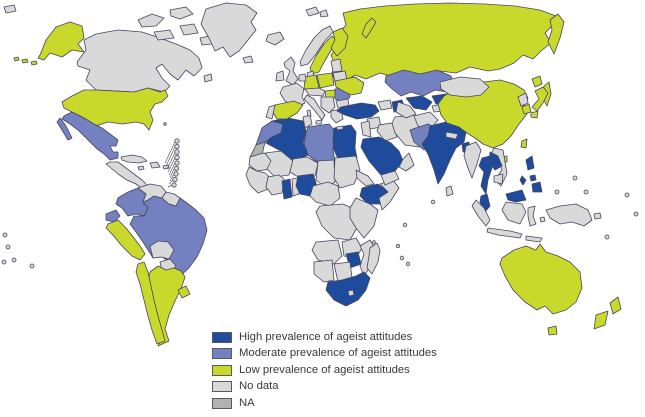 This screenshot has width=645, height=417. Describe the element at coordinates (222, 403) in the screenshot. I see `legend-swatch-na` at that location.